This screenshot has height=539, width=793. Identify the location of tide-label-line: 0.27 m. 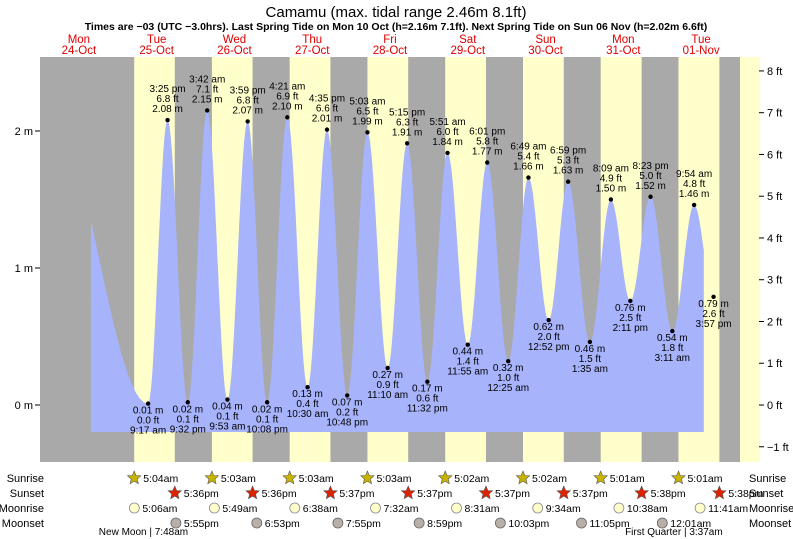
(387, 375).